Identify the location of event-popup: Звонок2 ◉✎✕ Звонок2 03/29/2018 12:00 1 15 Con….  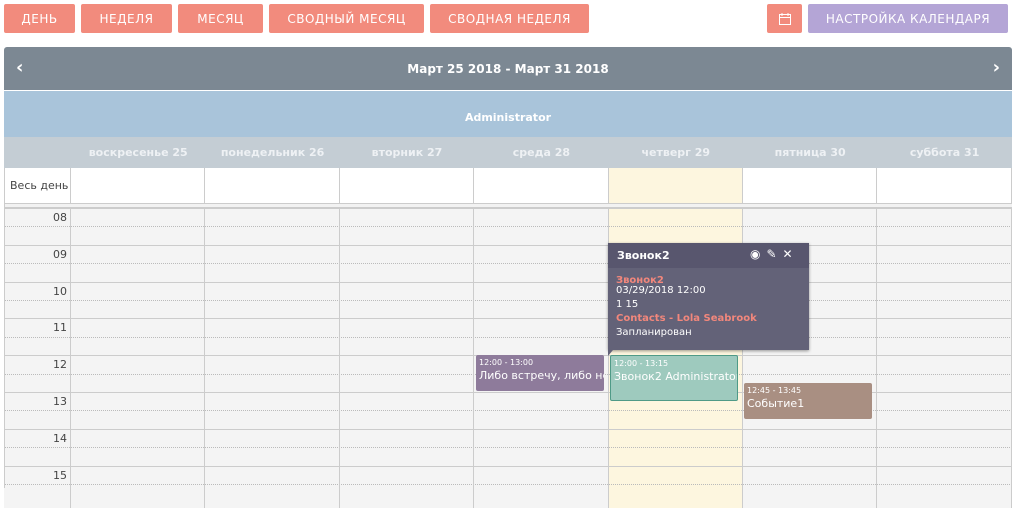
(708, 299).